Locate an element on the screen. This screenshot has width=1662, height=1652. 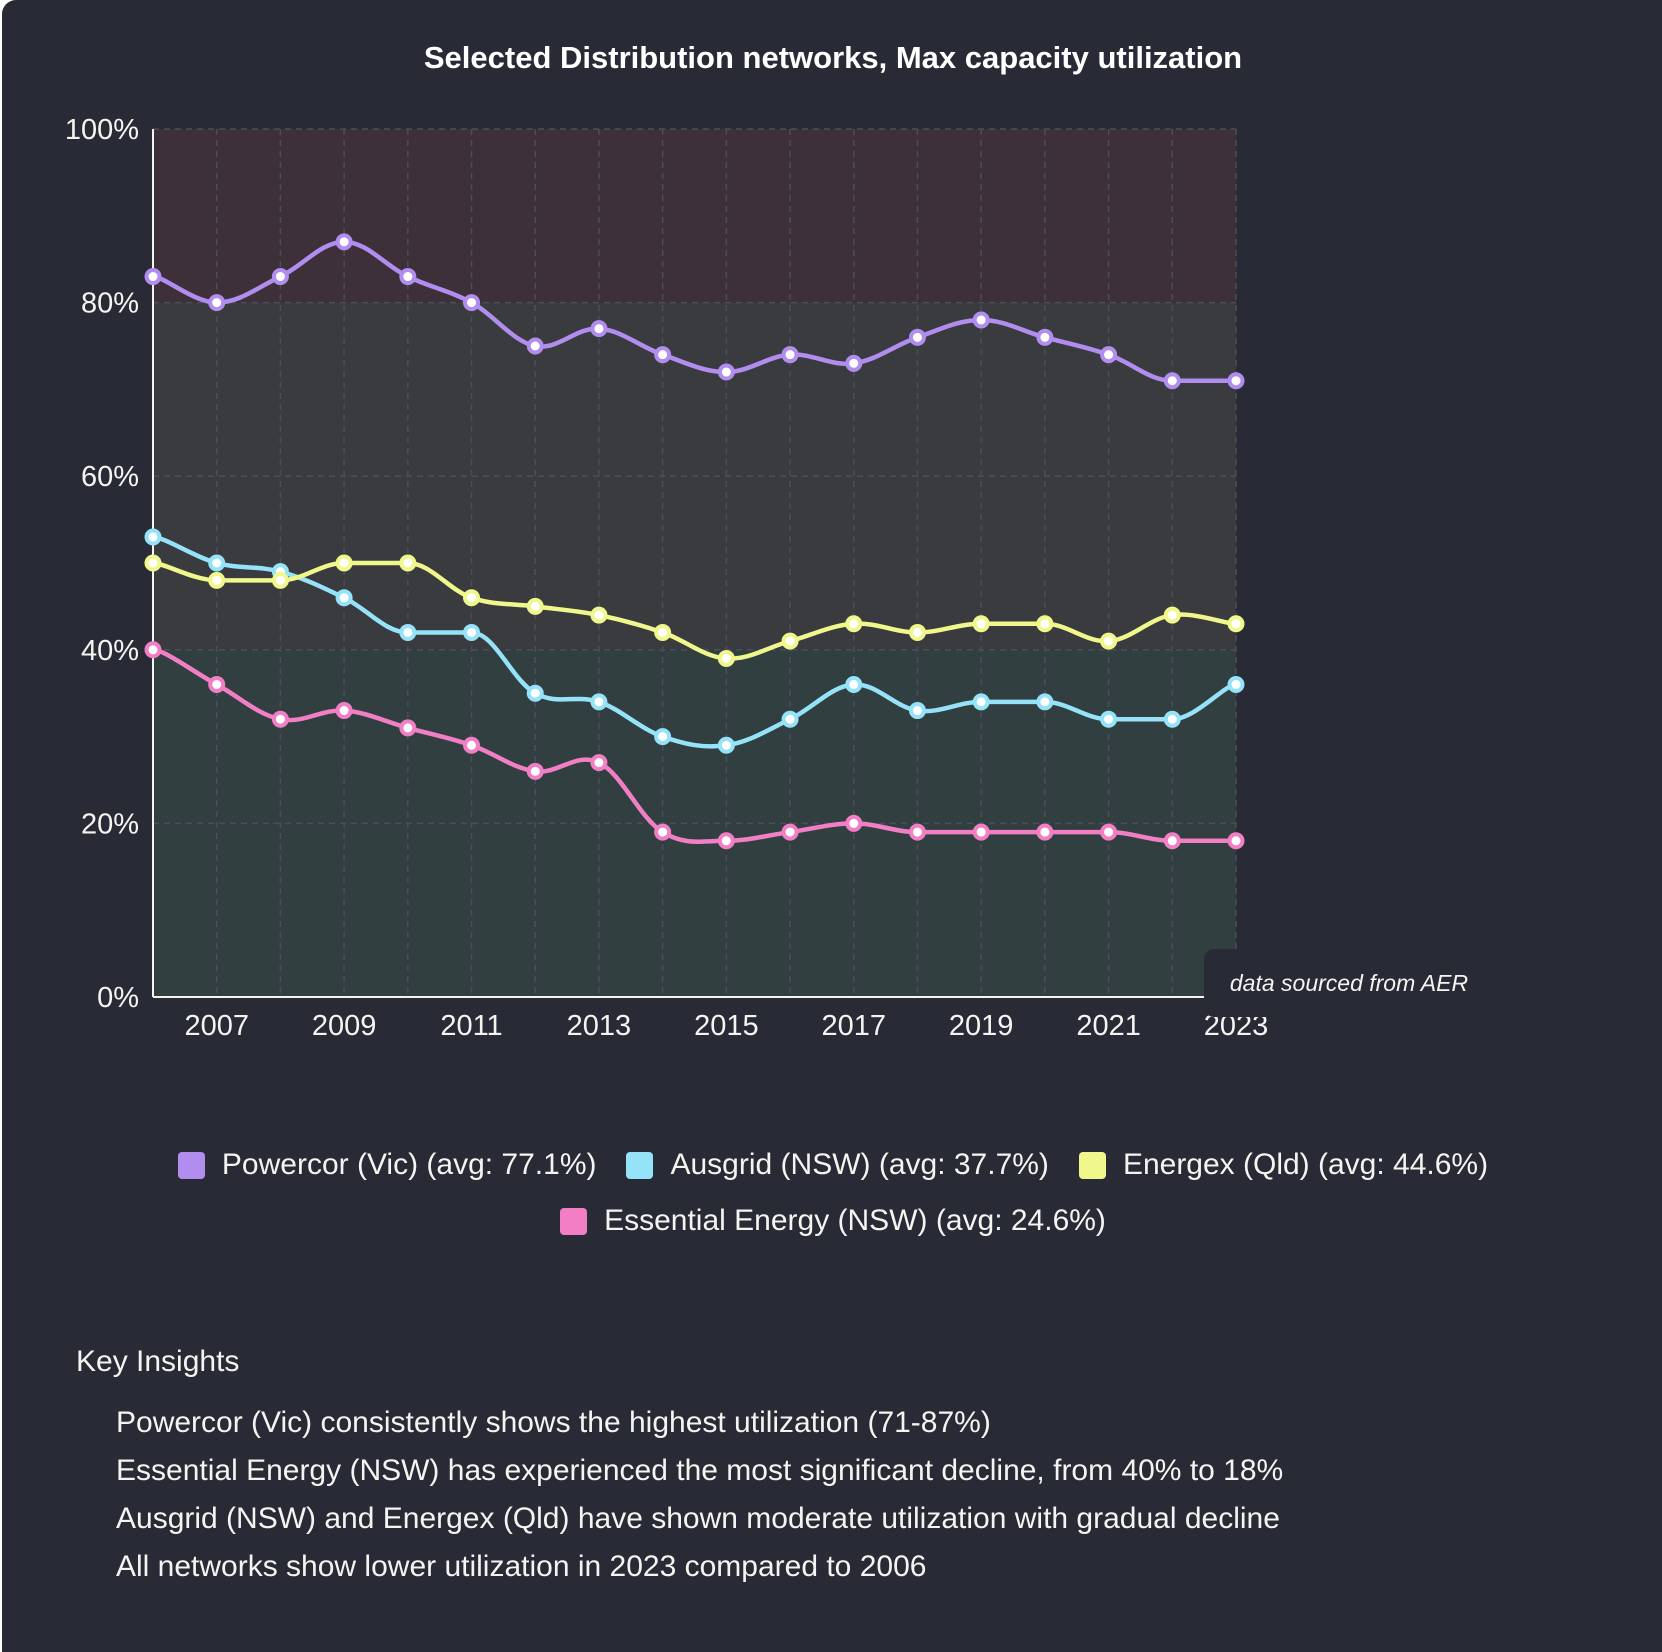
y-tick-label: 100% is located at coordinates (102, 130).